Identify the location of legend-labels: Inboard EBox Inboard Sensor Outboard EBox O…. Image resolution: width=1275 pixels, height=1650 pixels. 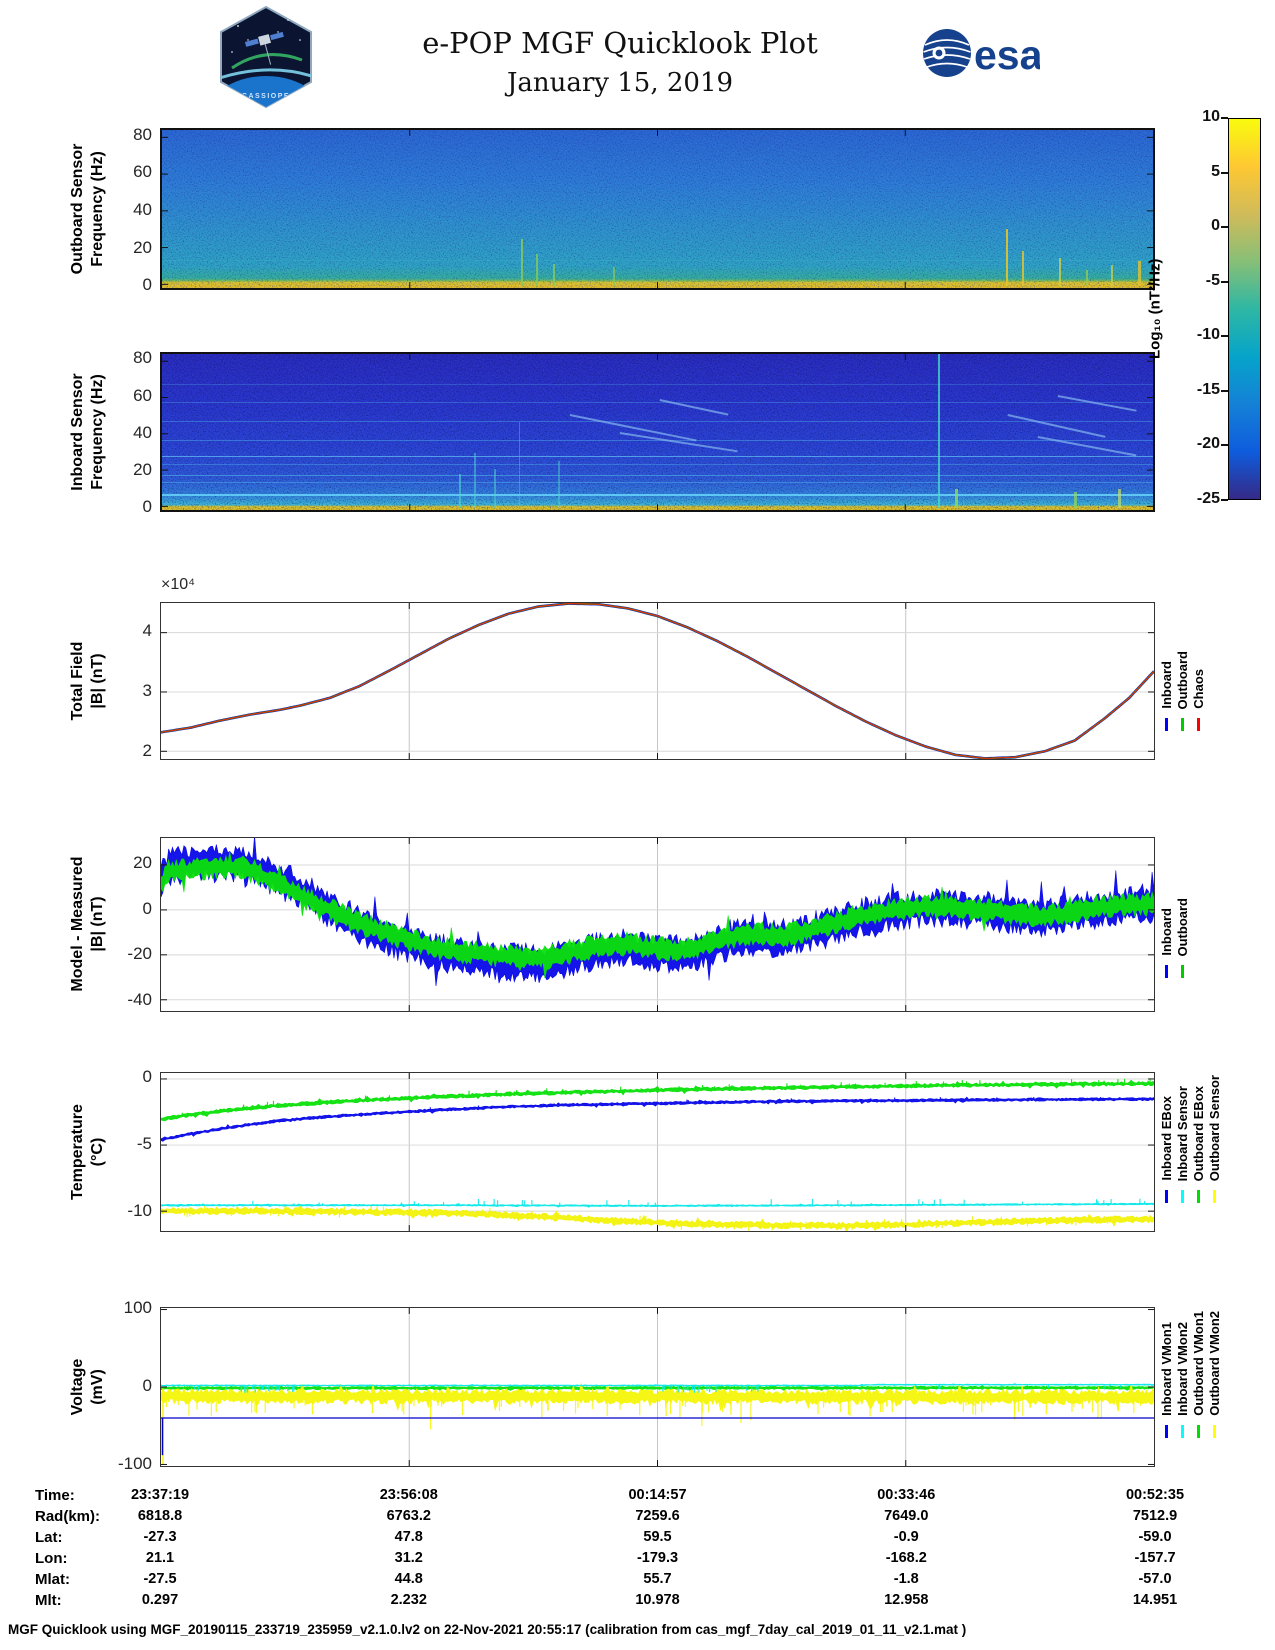
(1194, 1126).